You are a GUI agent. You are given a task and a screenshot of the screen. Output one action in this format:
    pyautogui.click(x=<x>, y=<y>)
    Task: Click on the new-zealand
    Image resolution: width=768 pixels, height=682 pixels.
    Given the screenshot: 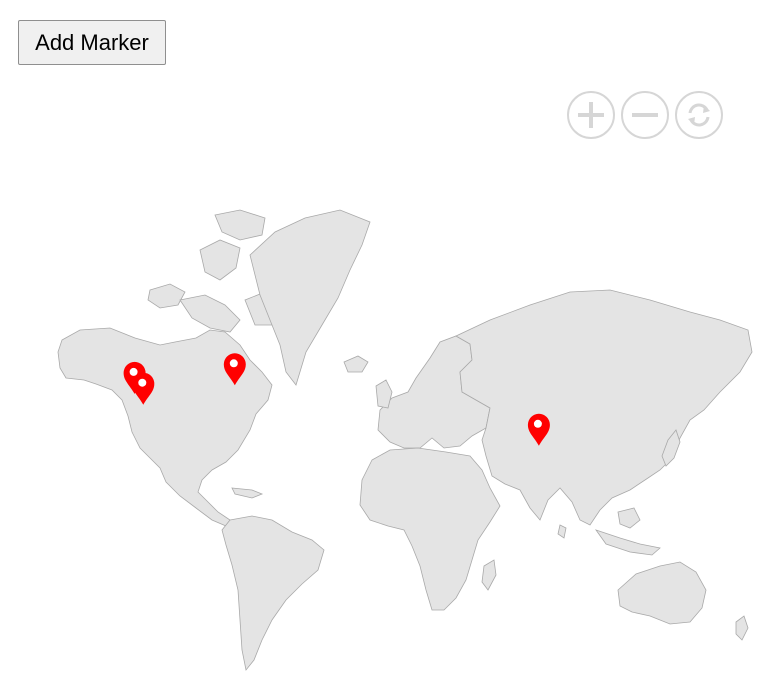 What is the action you would take?
    pyautogui.click(x=742, y=628)
    